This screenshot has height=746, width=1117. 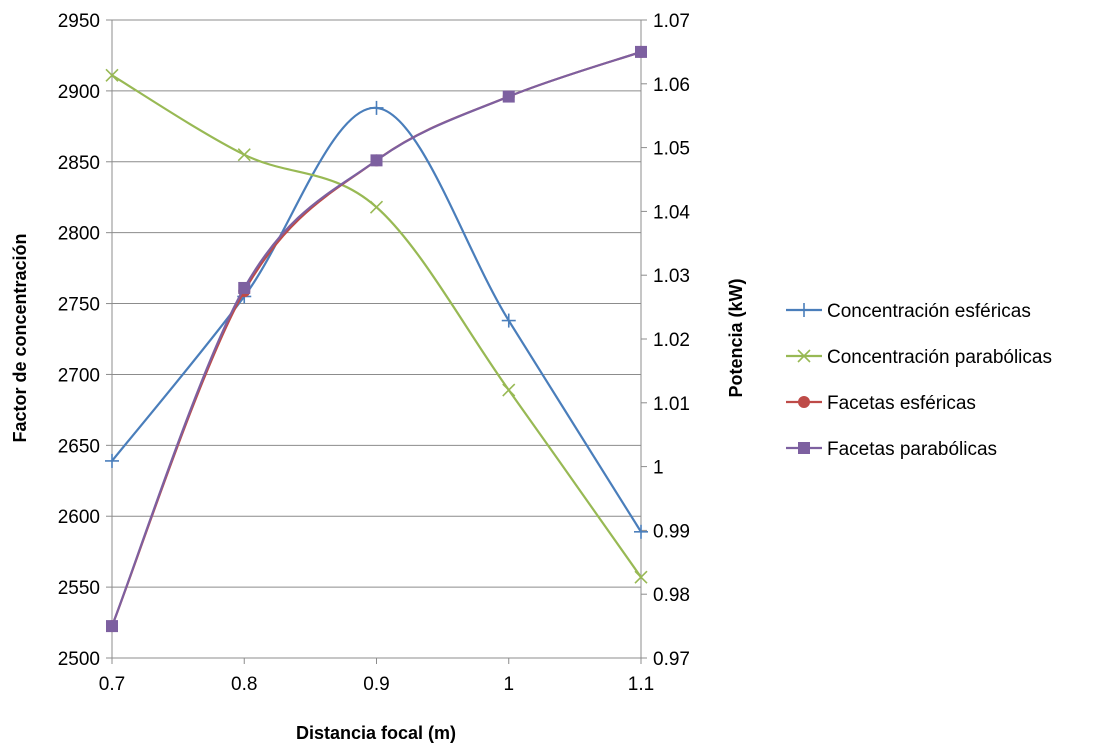 I want to click on y-right-tick-label: 1.06, so click(x=671, y=85).